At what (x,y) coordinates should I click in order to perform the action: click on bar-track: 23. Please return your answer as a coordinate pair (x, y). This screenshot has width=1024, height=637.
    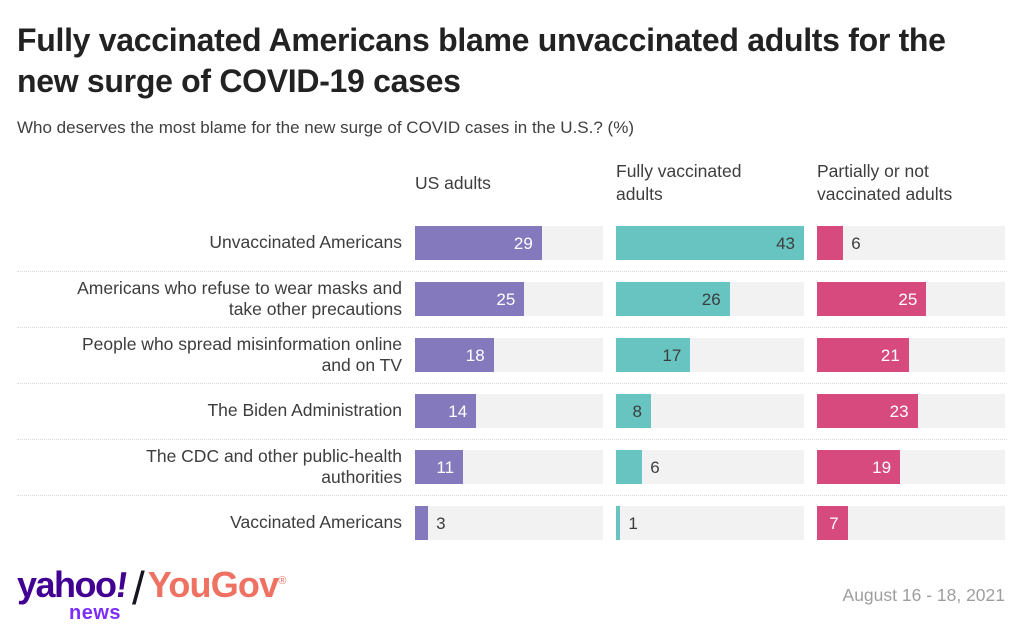
    Looking at the image, I should click on (911, 411).